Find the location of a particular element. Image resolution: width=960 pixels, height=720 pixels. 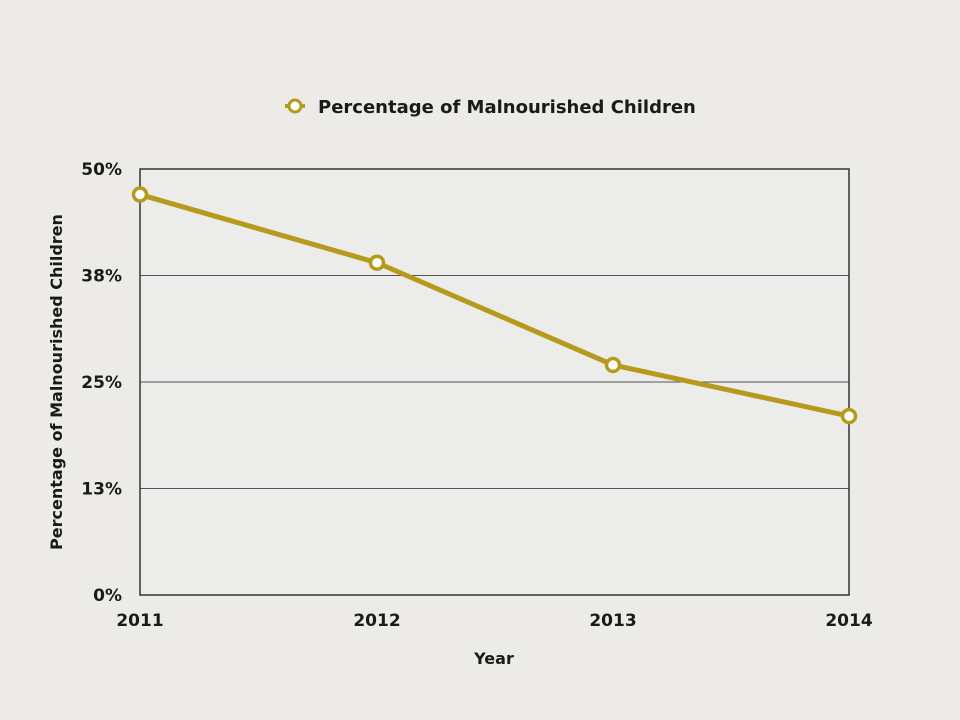

y-tick-label: 50% is located at coordinates (101, 170).